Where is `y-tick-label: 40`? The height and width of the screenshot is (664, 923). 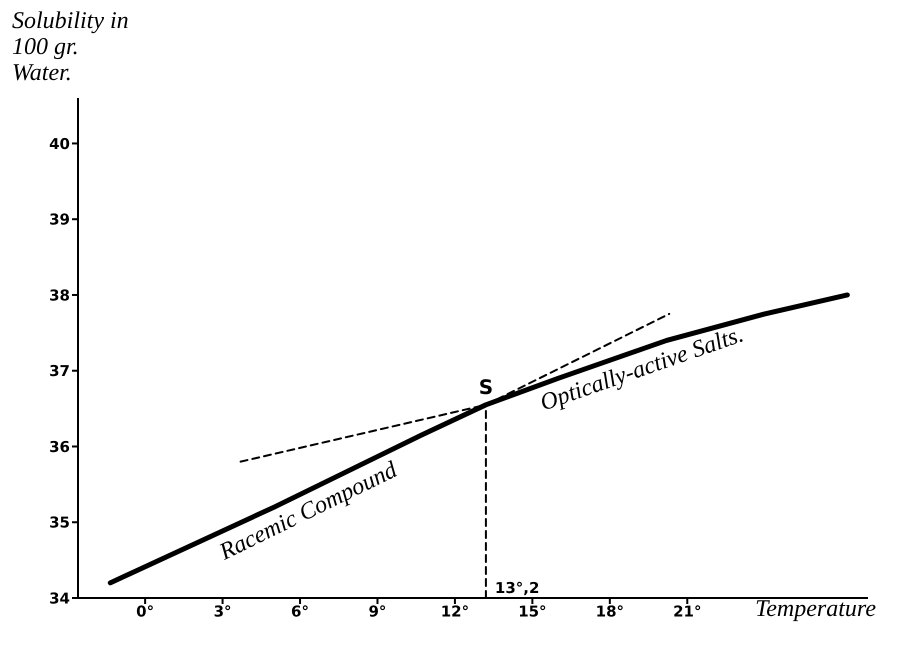 y-tick-label: 40 is located at coordinates (59, 143).